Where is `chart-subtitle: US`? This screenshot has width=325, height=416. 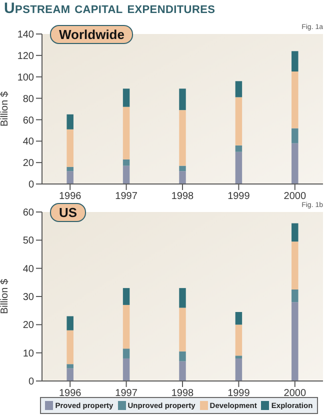 chart-subtitle: US is located at coordinates (68, 212).